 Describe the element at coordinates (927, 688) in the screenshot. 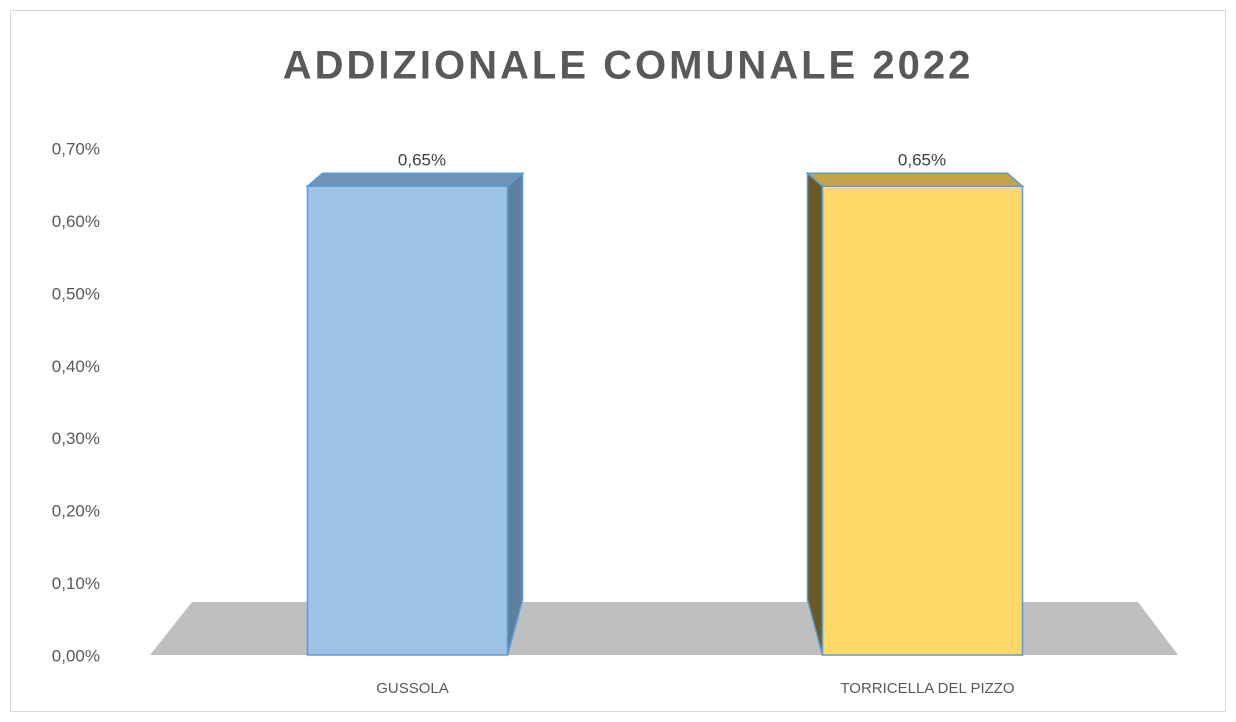

I see `x-tick-label: TORRICELLA DEL PIZZO` at that location.